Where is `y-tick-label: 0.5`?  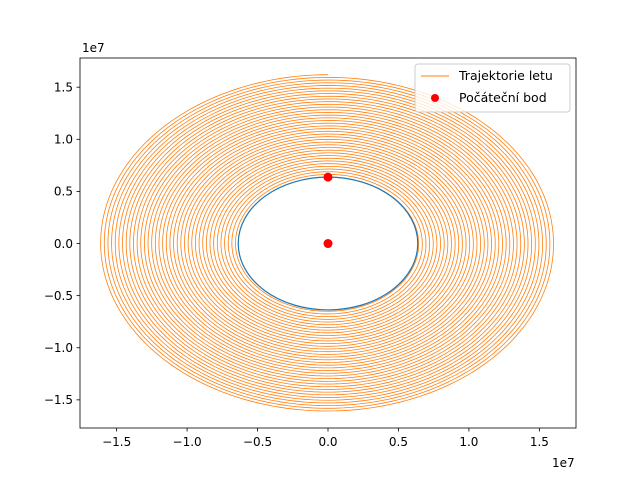 y-tick-label: 0.5 is located at coordinates (63, 192).